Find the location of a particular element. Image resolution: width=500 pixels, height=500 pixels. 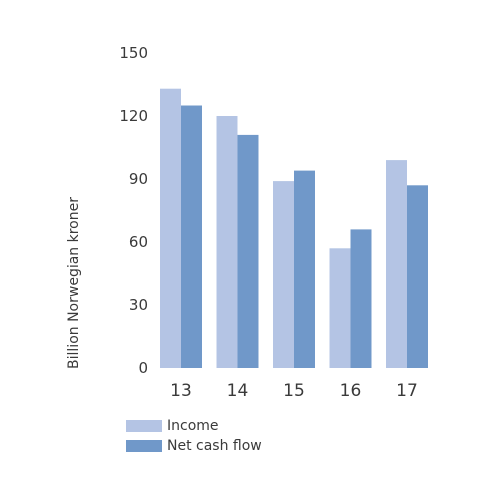

legend-item: Net cash flow is located at coordinates (194, 446).